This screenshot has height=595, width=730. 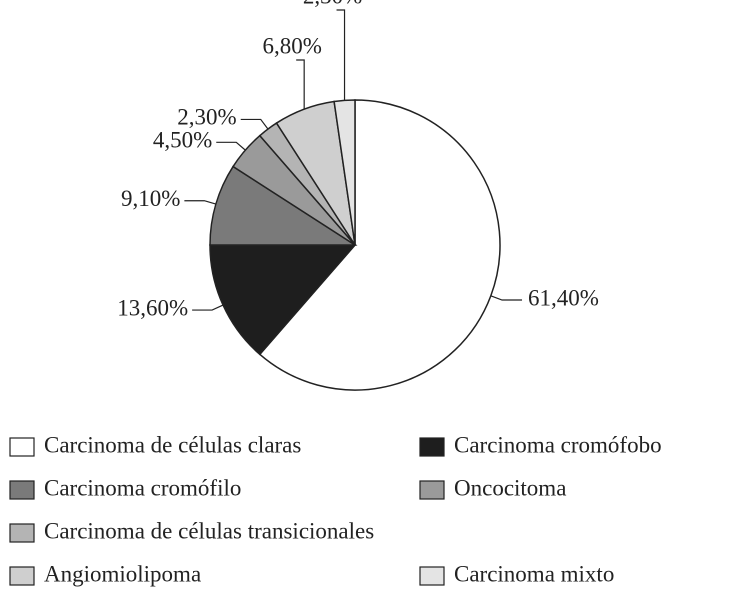 I want to click on legend-label: Carcinoma de células claras, so click(x=172, y=444).